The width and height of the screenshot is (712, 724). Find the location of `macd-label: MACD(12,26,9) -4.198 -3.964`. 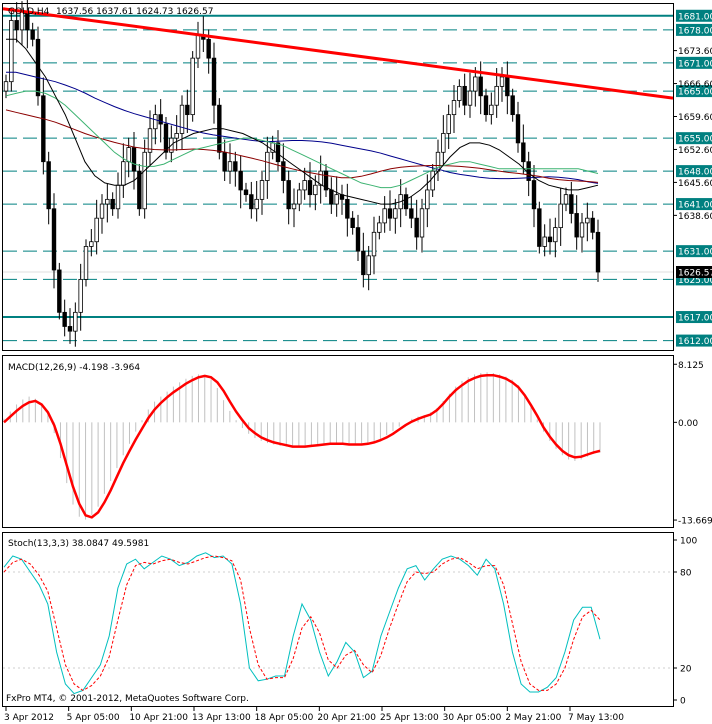

macd-label: MACD(12,26,9) -4.198 -3.964 is located at coordinates (74, 368).